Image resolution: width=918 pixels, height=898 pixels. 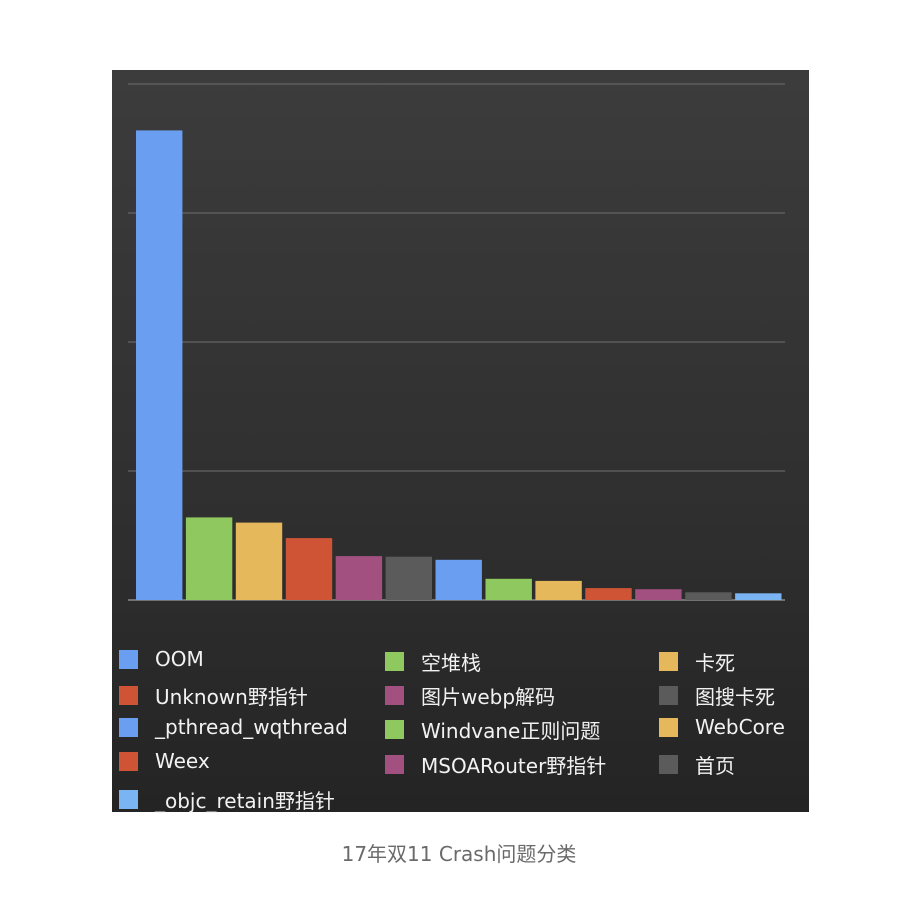 I want to click on legend-item-pthread: _pthread_wqthread, so click(x=233, y=727).